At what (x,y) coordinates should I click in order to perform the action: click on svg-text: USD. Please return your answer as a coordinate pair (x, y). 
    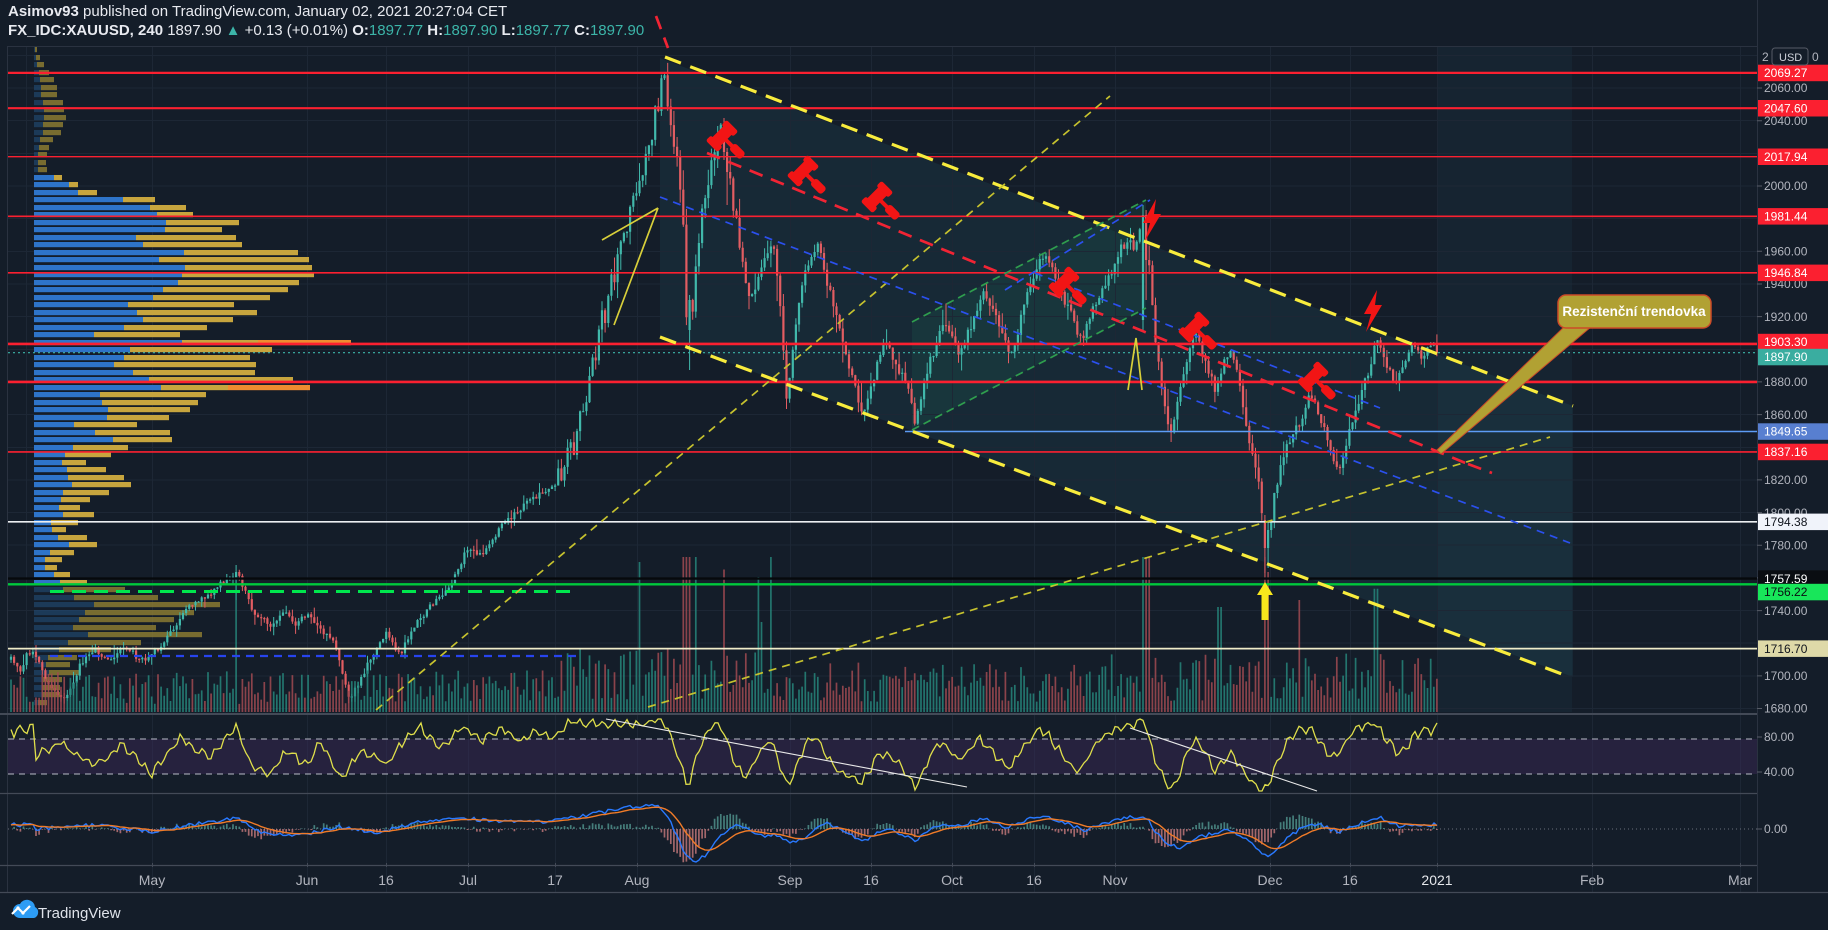
    Looking at the image, I should click on (1790, 58).